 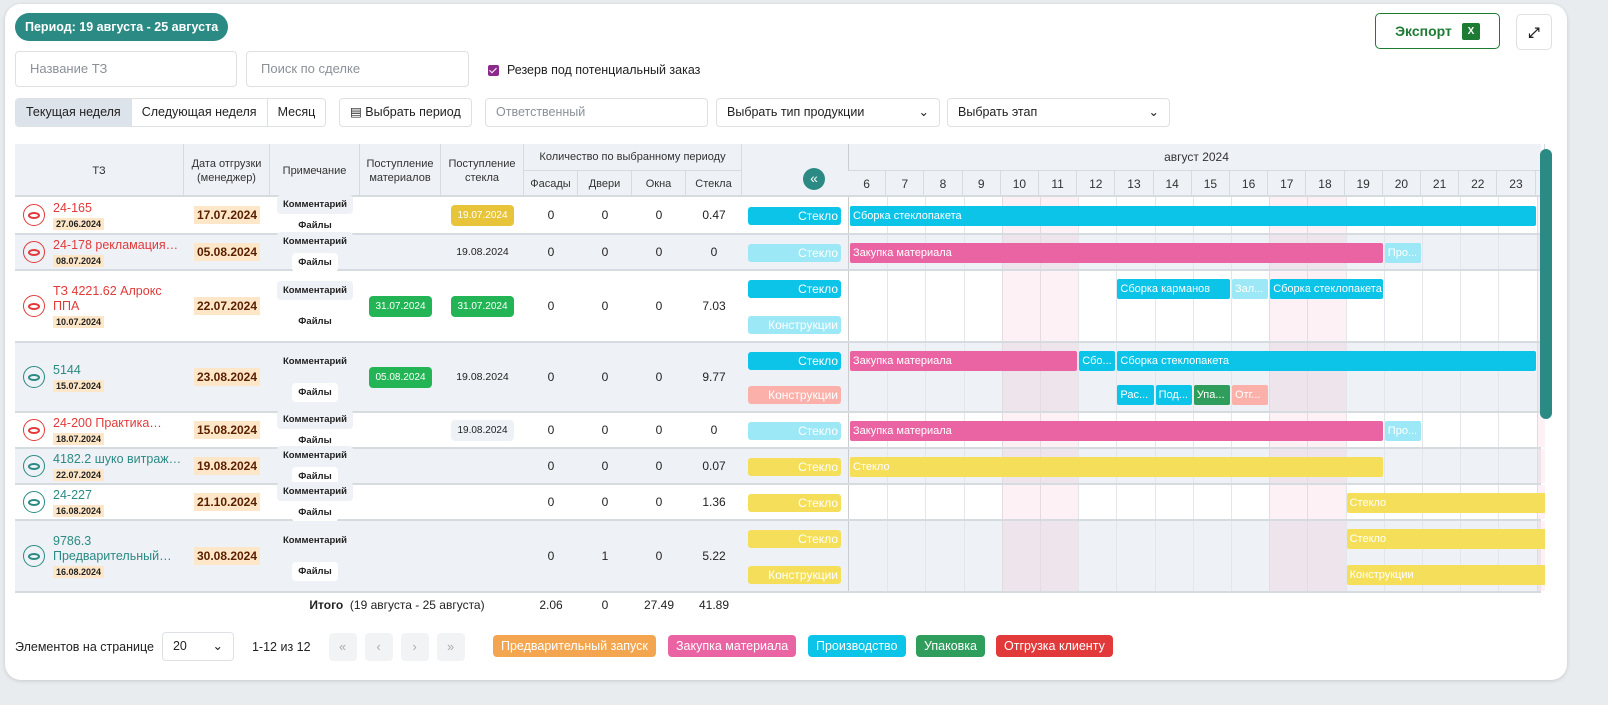 What do you see at coordinates (594, 70) in the screenshot?
I see `reserve-checkbox: Резерв под потенциальный заказ` at bounding box center [594, 70].